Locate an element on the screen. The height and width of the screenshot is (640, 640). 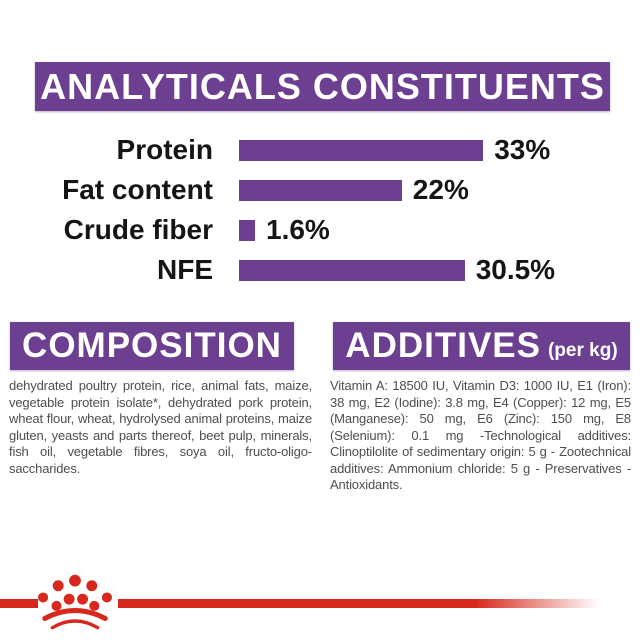
analyticals-banner: ANALYTICALS CONSTITUENTS is located at coordinates (322, 86).